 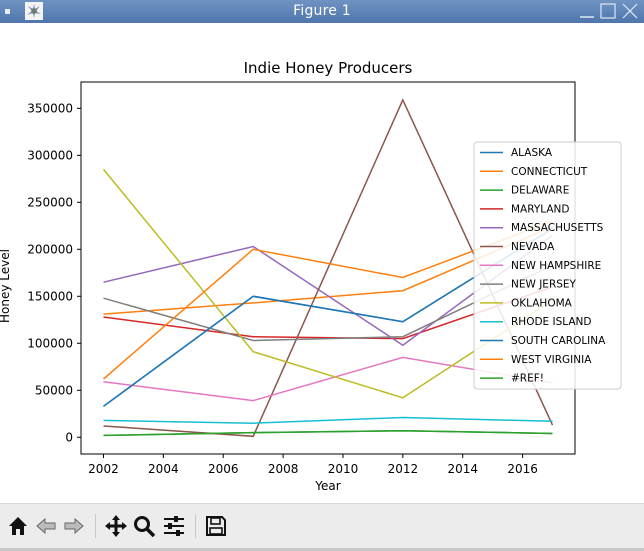 I want to click on y-tick-label: 0, so click(x=69, y=437).